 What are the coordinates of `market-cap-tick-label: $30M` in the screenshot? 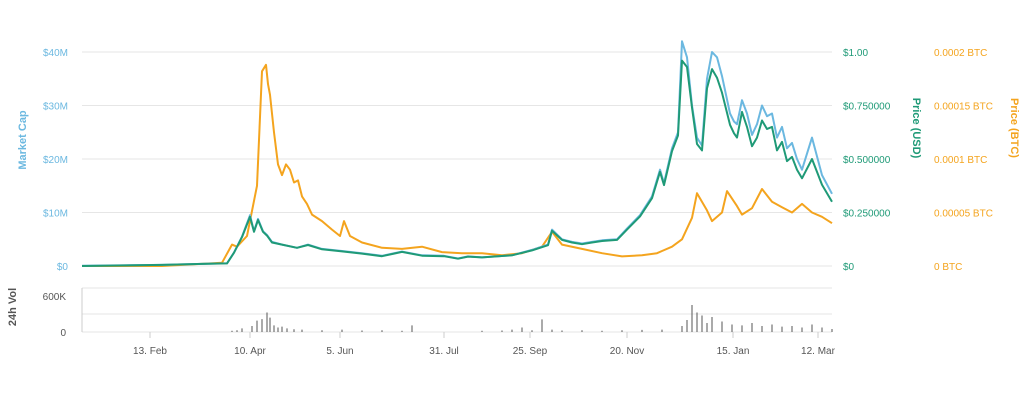 It's located at (55, 107).